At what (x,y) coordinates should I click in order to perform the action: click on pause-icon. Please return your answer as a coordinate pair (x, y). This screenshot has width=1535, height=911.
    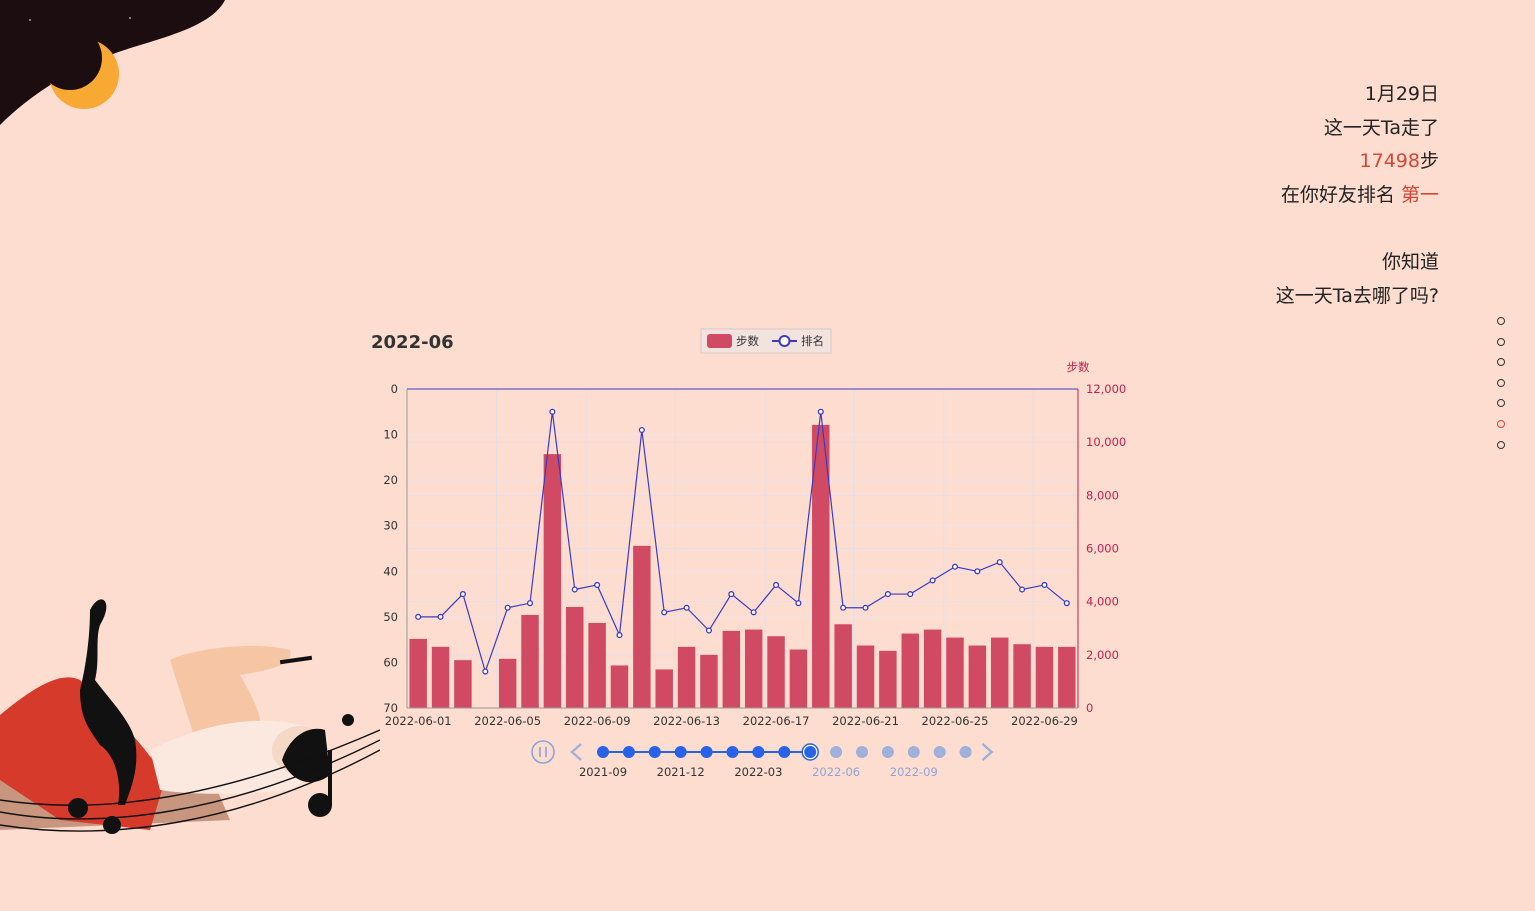
    Looking at the image, I should click on (543, 752).